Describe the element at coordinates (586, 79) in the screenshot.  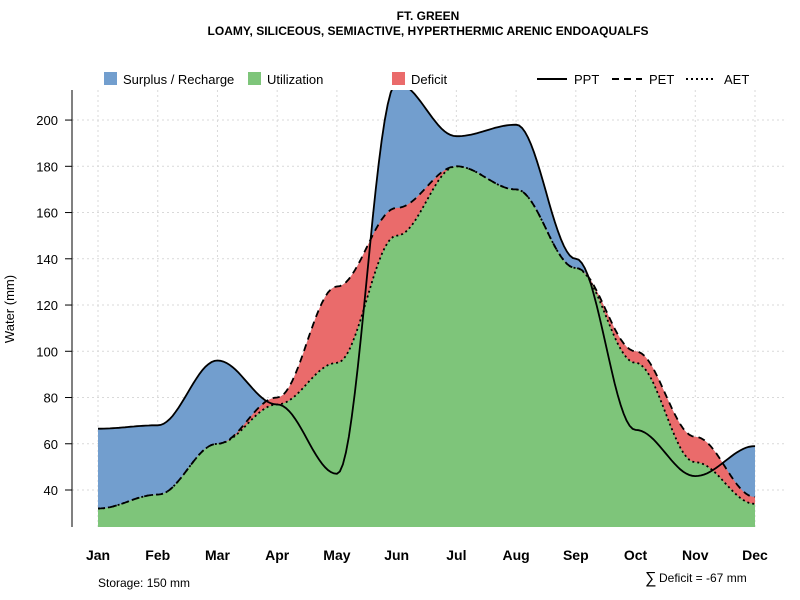
I see `legend-label-ppt: PPT` at that location.